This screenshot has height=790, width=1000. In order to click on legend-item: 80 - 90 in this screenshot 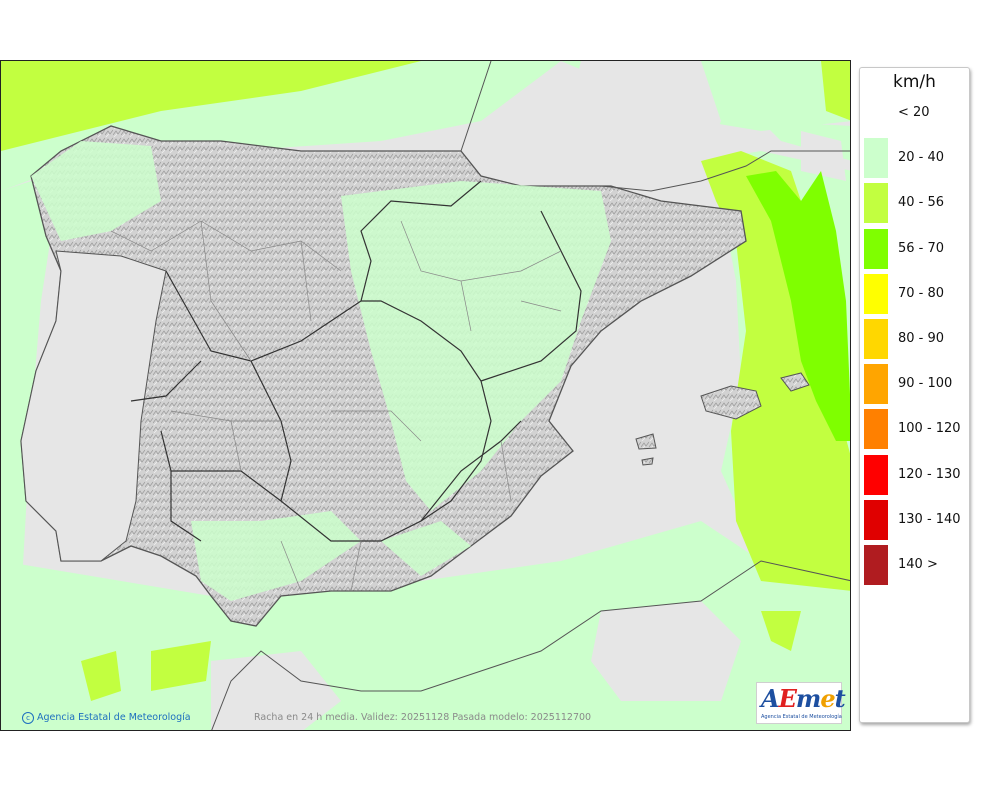, I will do `click(915, 339)`.